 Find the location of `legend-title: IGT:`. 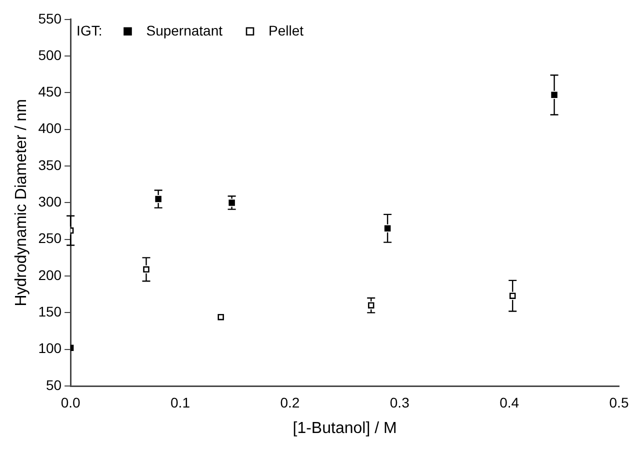

legend-title: IGT: is located at coordinates (89, 30).